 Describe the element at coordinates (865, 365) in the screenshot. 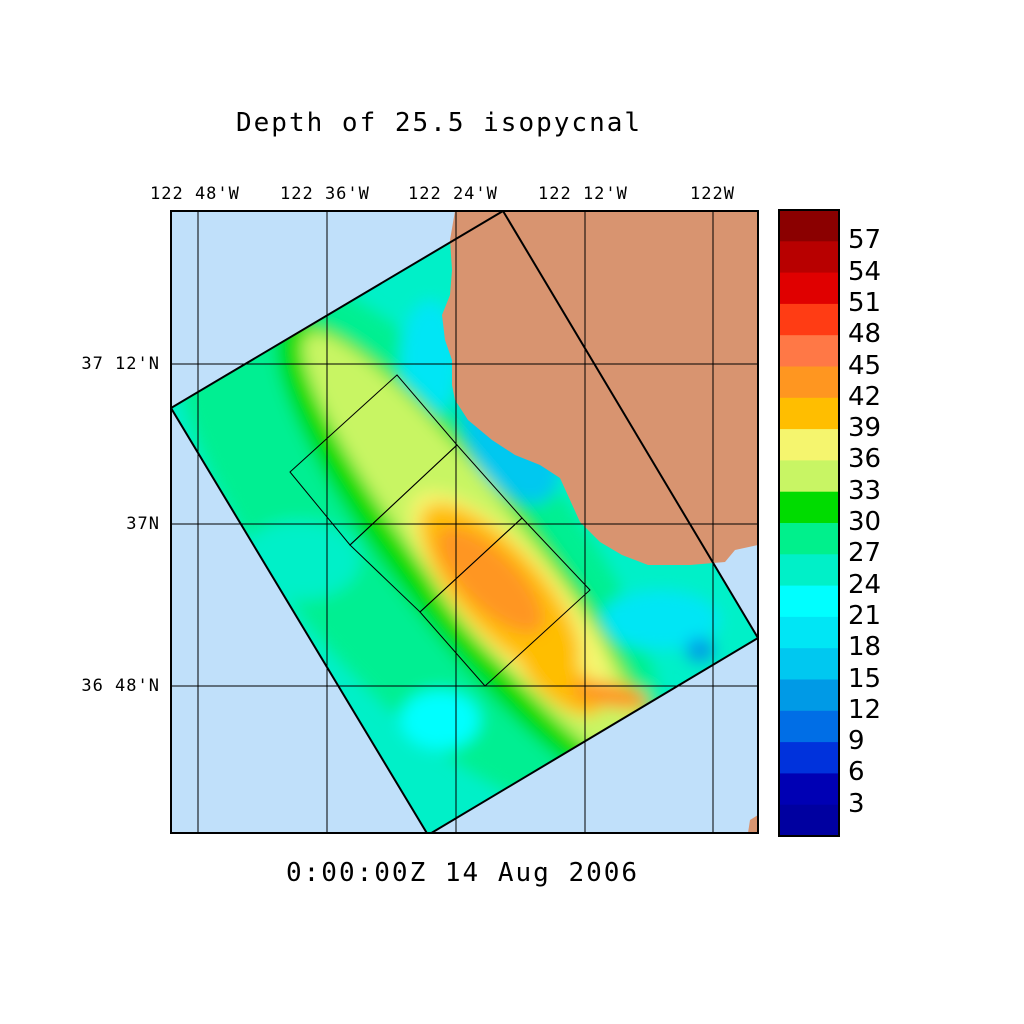

I see `colorbar-label: 45` at that location.